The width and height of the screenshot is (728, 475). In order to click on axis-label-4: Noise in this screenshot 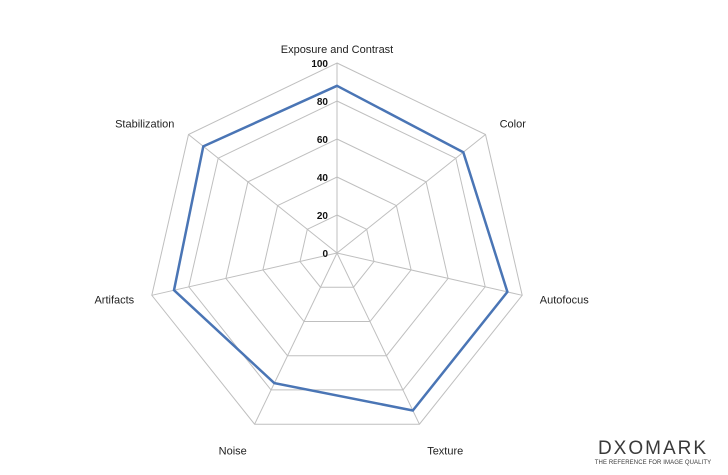, I will do `click(233, 451)`.